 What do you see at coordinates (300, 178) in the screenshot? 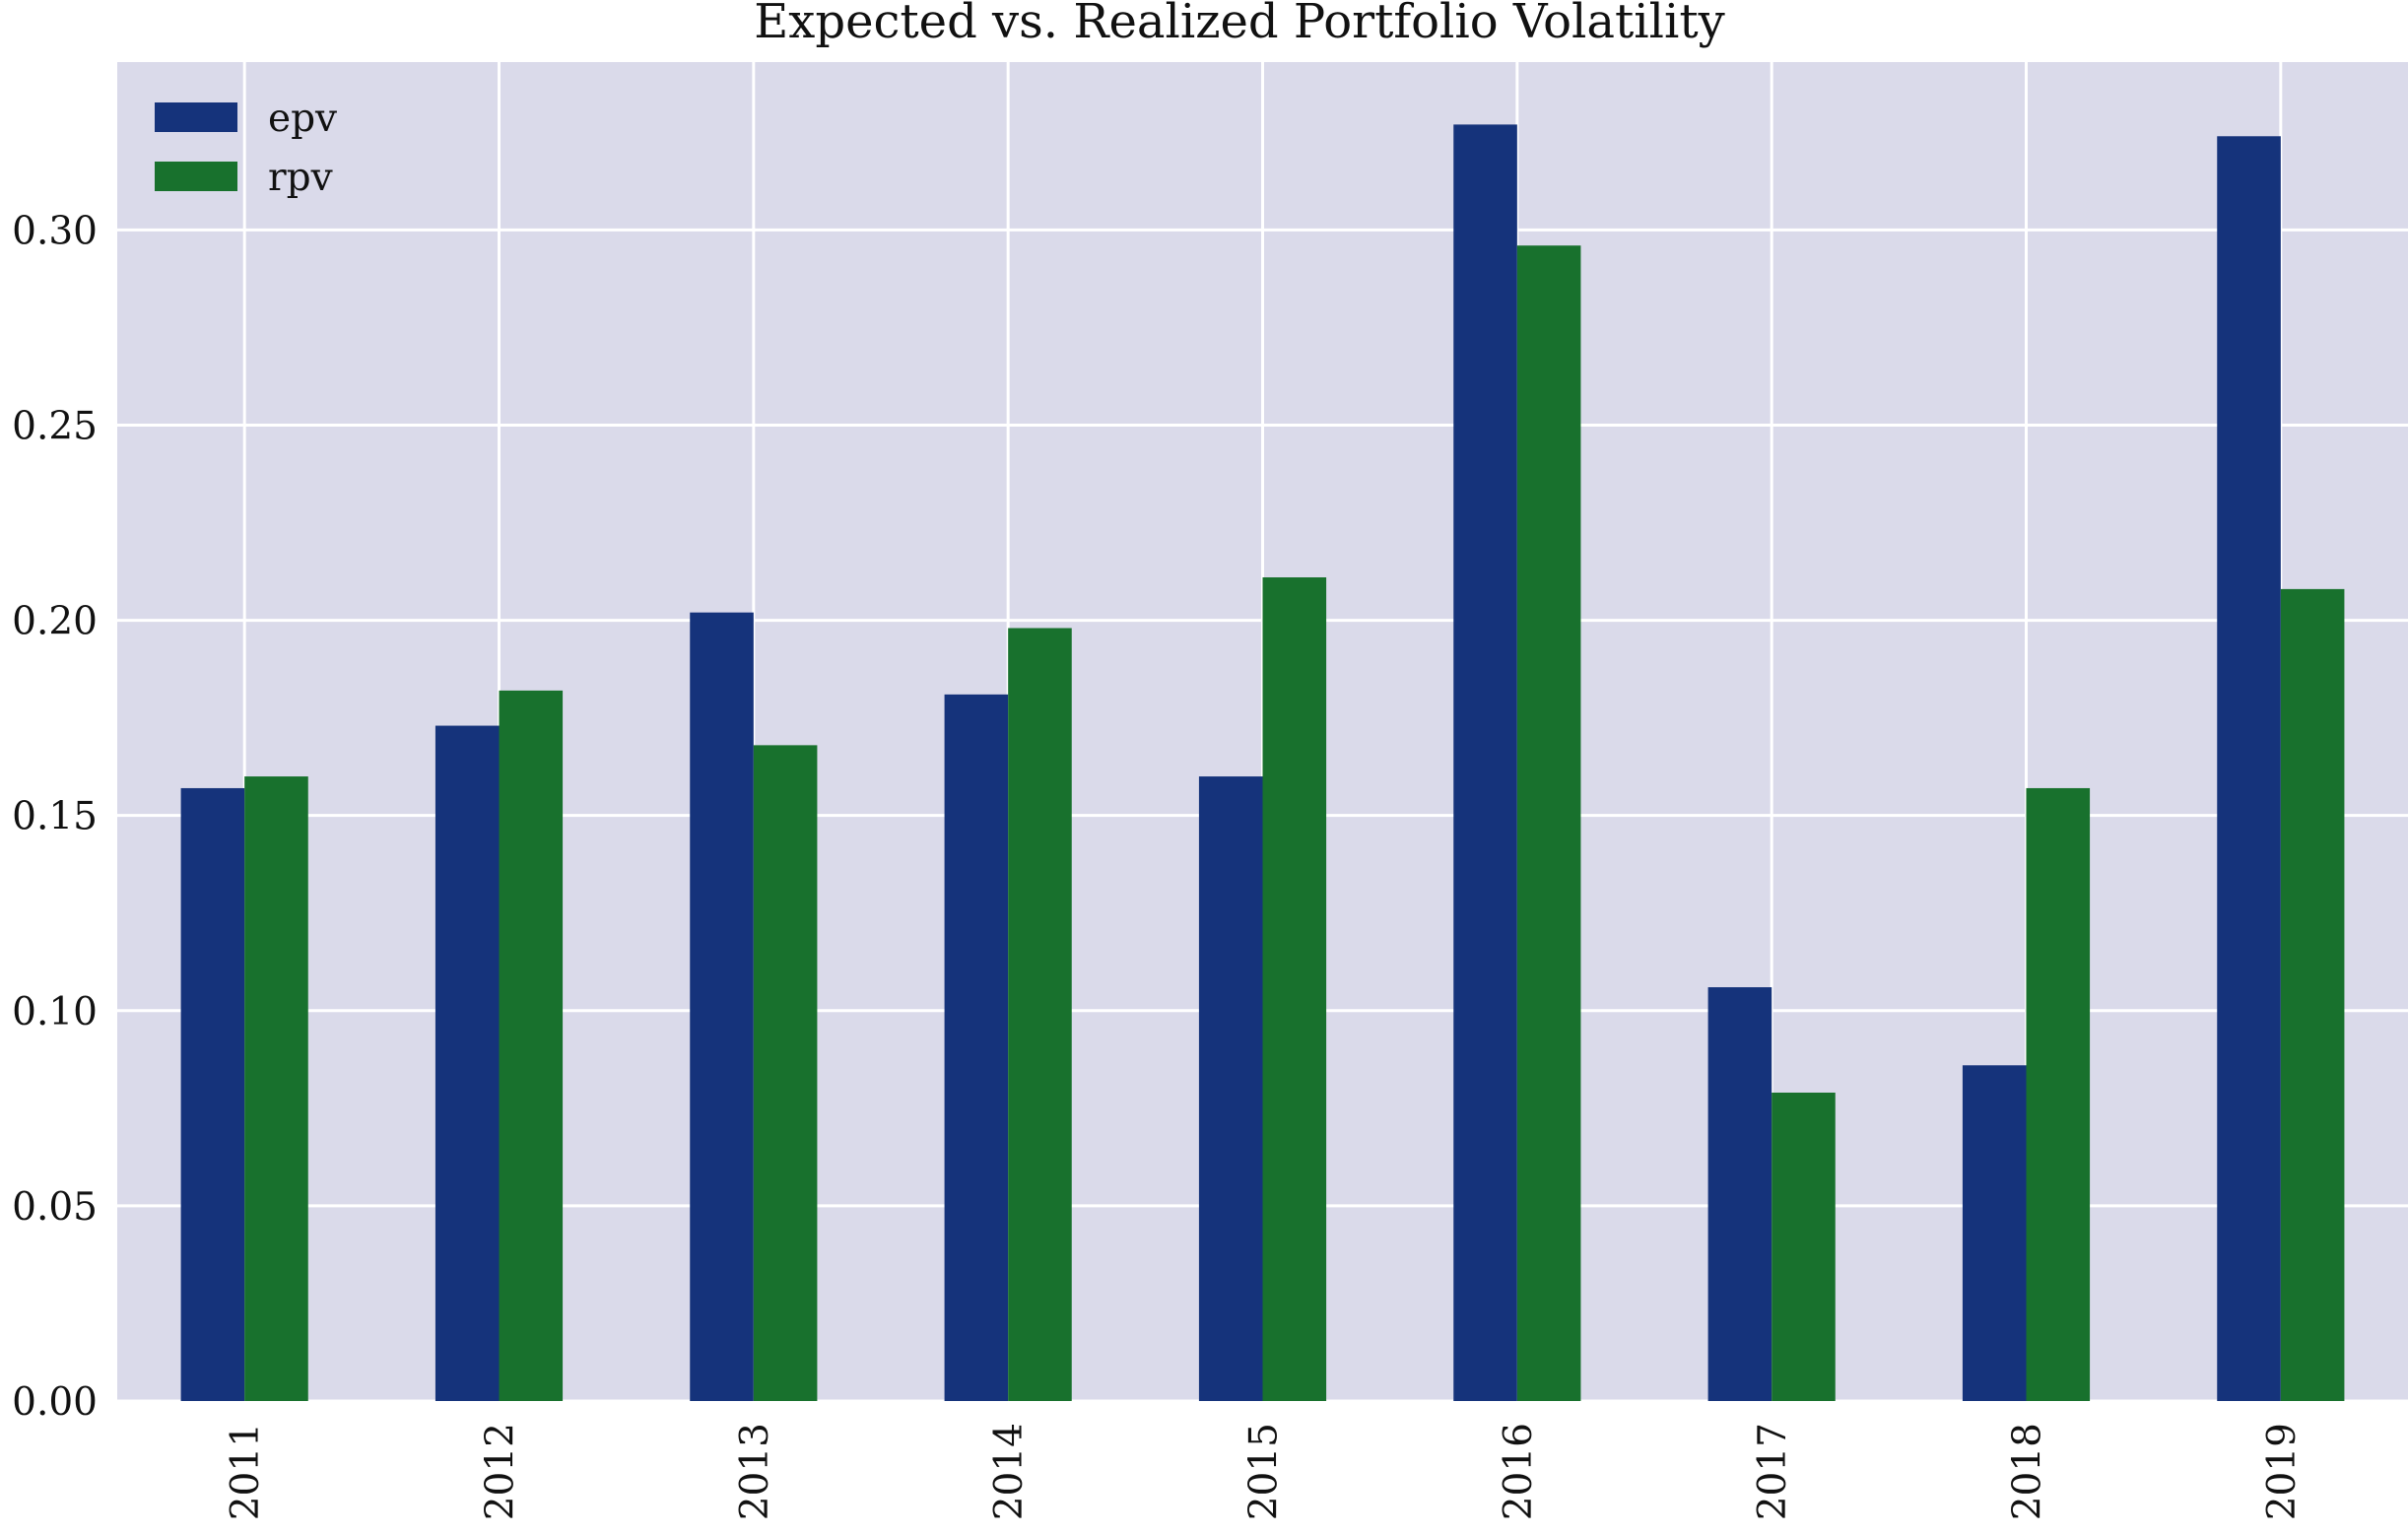
I see `legend-label-rpv: rpv` at bounding box center [300, 178].